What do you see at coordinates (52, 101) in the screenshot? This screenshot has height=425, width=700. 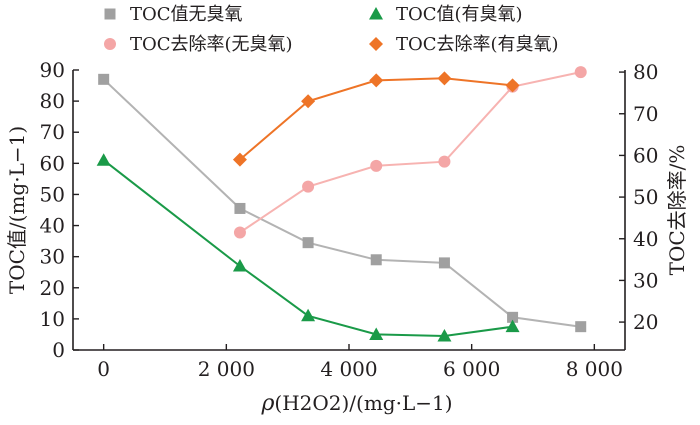 I see `y-left-tick-label: 80` at bounding box center [52, 101].